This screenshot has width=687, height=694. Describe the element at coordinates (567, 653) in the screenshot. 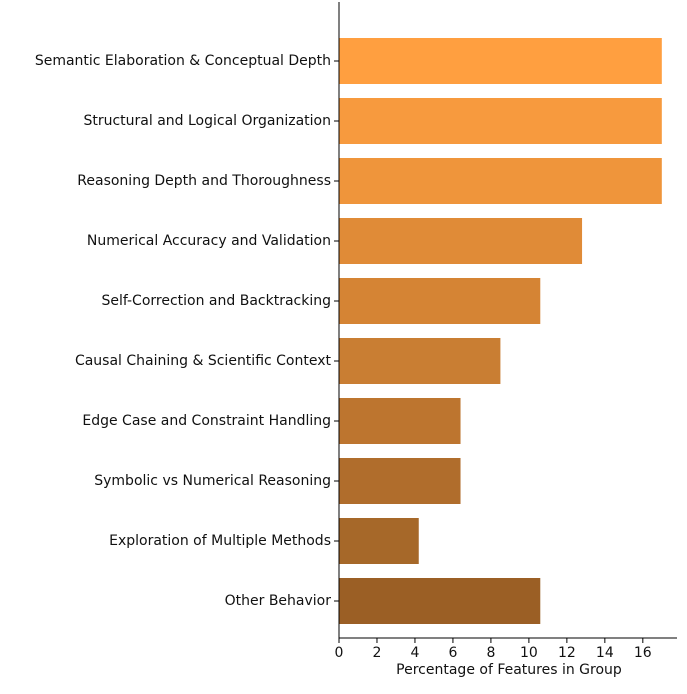

I see `x-tick-label: 12` at that location.